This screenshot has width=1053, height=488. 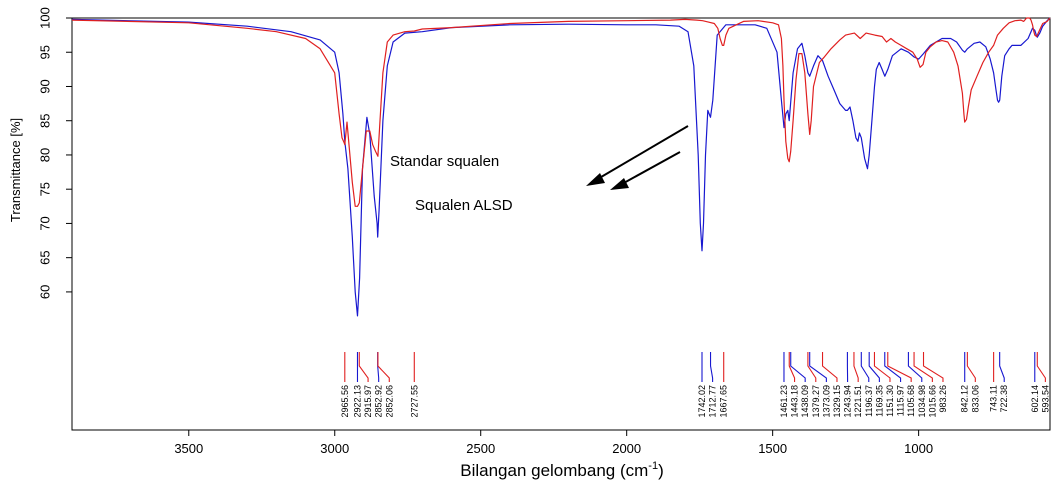 I want to click on peak-label: 1379.27, so click(x=816, y=401).